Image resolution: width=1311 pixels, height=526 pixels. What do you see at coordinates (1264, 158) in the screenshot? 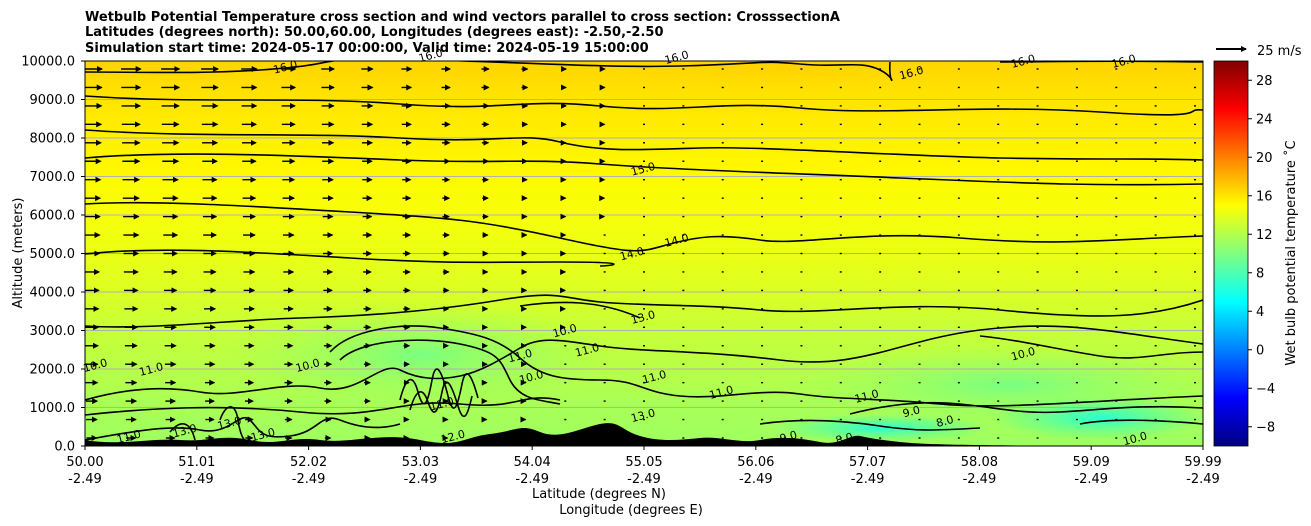
I see `colorbar-tick-label: 20` at bounding box center [1264, 158].